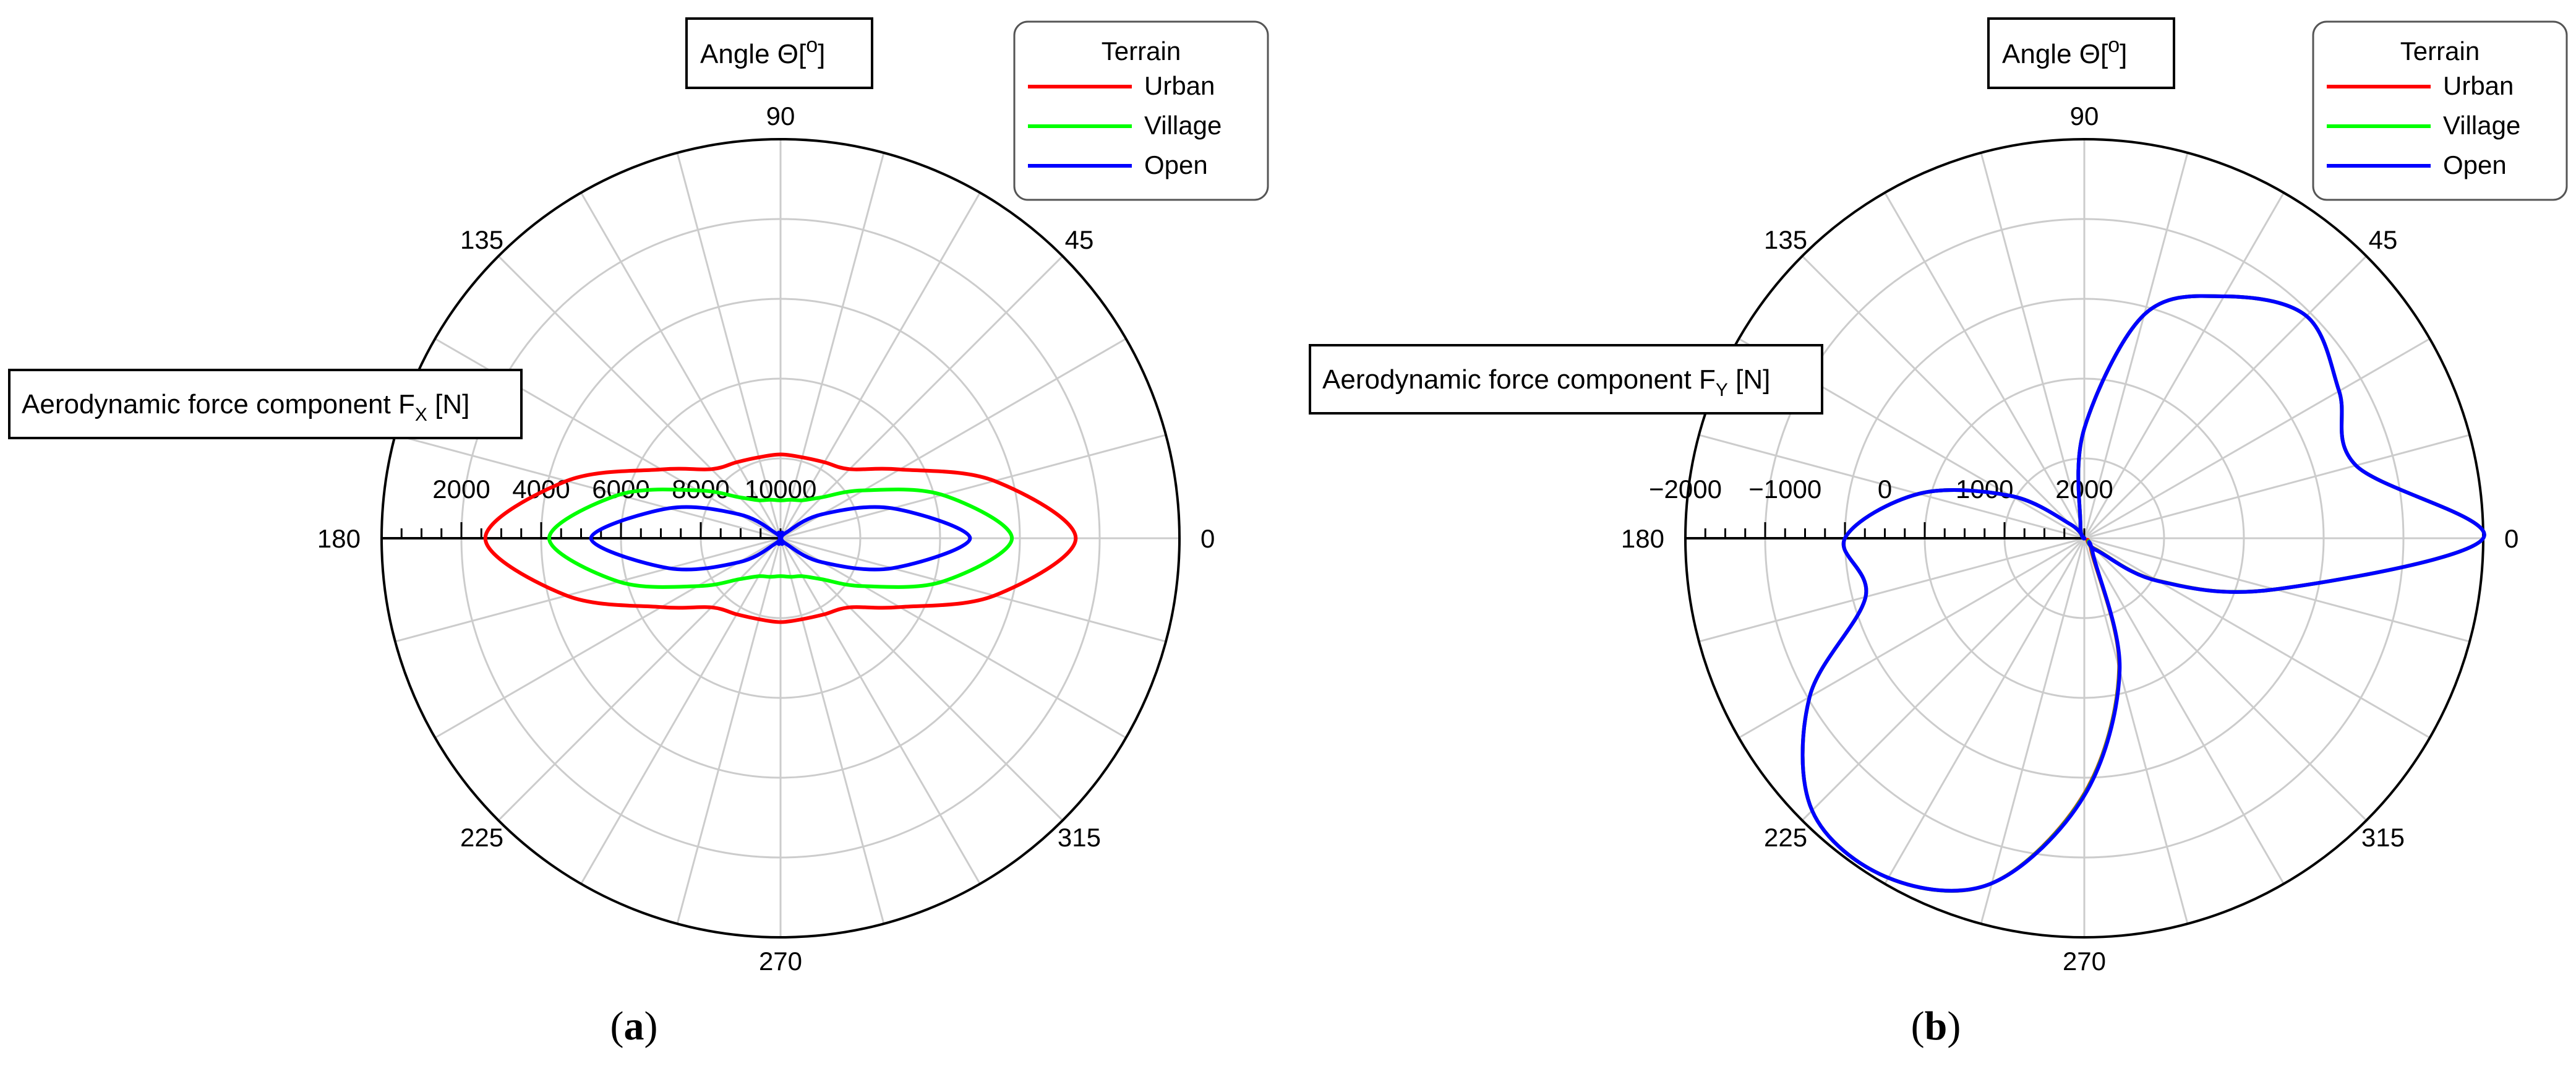 This screenshot has width=2576, height=1066. Describe the element at coordinates (1546, 382) in the screenshot. I see `radial-axis-label: Aerodynamic force component FY [N]` at that location.